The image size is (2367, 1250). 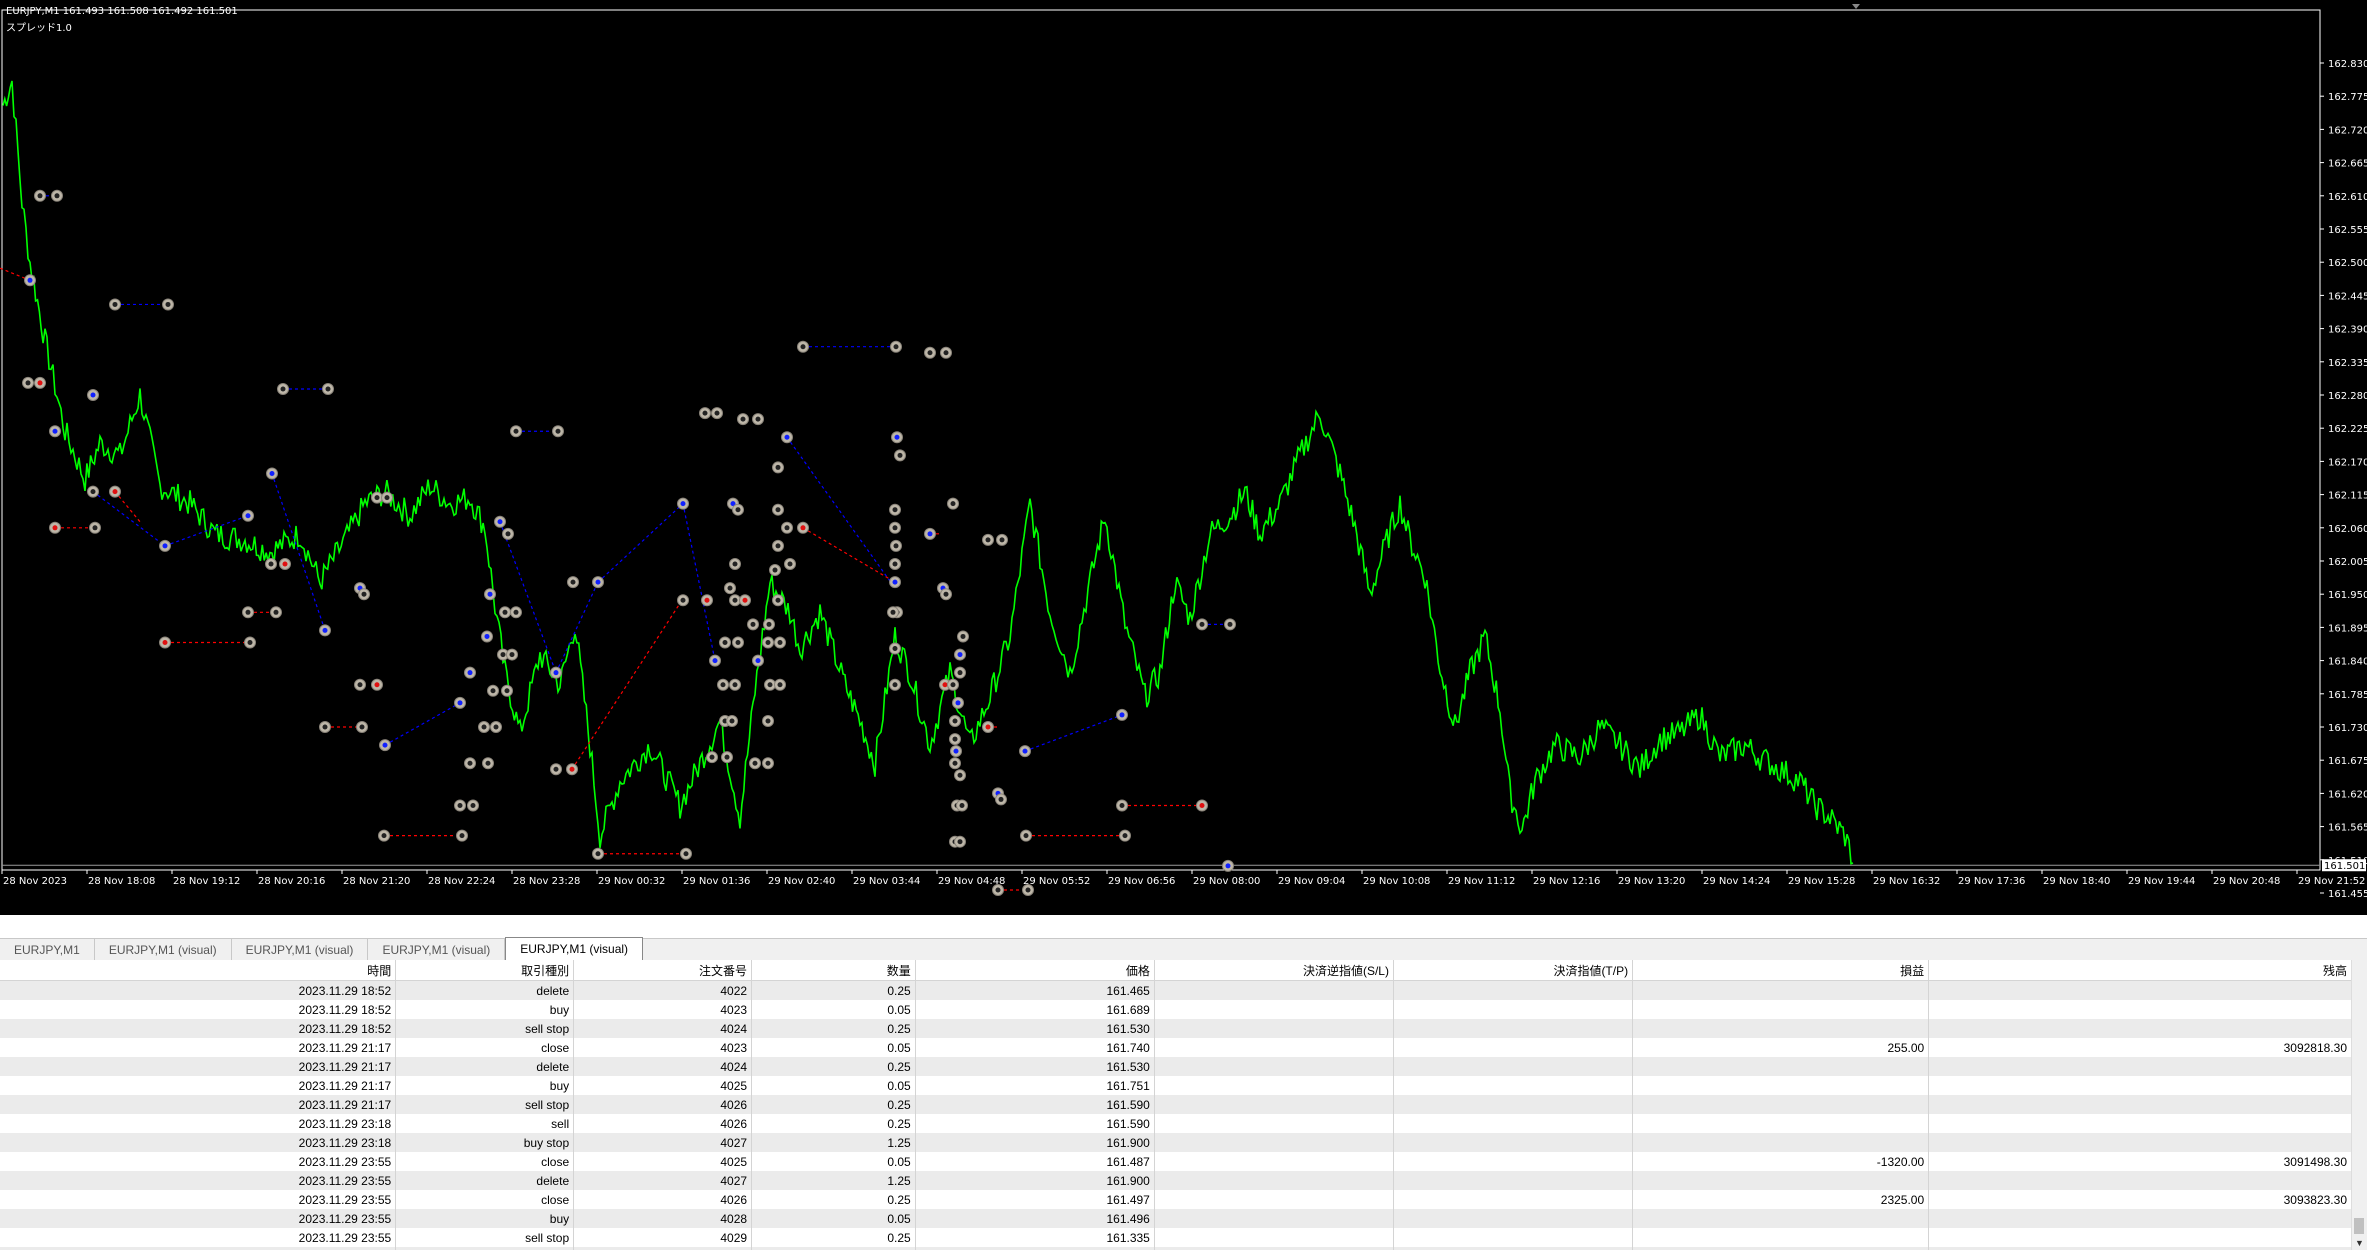 What do you see at coordinates (2347, 64) in the screenshot?
I see `price-tick-label: 162.830` at bounding box center [2347, 64].